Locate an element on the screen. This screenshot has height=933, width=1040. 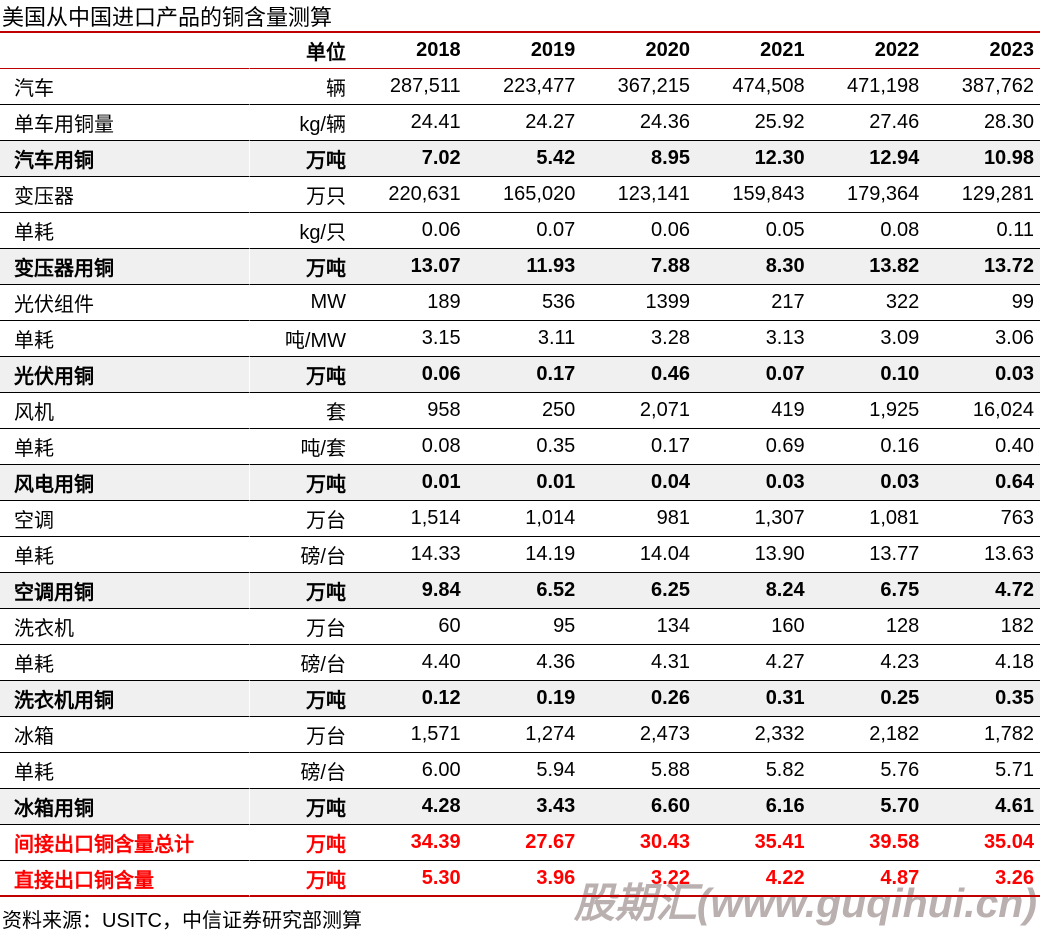
value-cell: 2,182 is located at coordinates (868, 735).